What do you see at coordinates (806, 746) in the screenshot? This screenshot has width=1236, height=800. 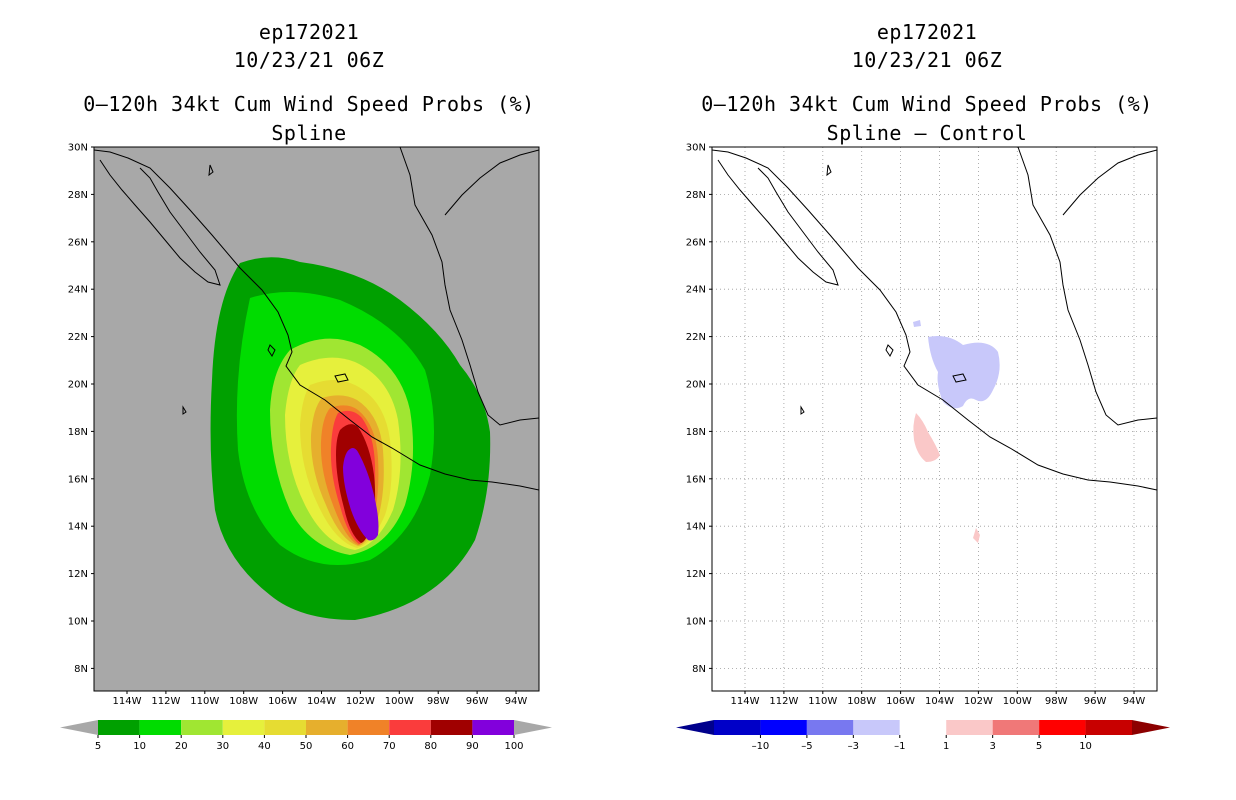 I see `legend-label: –5` at bounding box center [806, 746].